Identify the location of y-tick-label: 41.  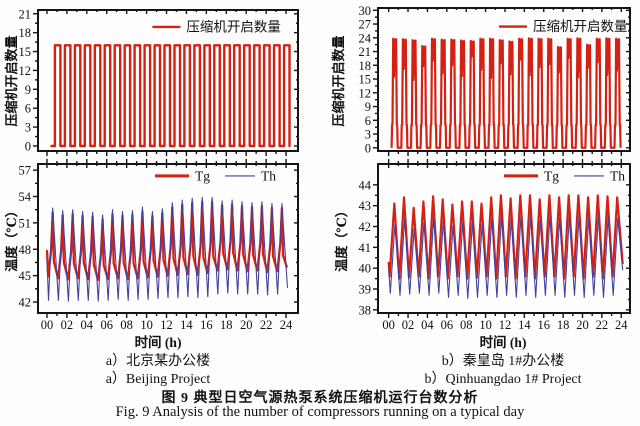
(365, 248).